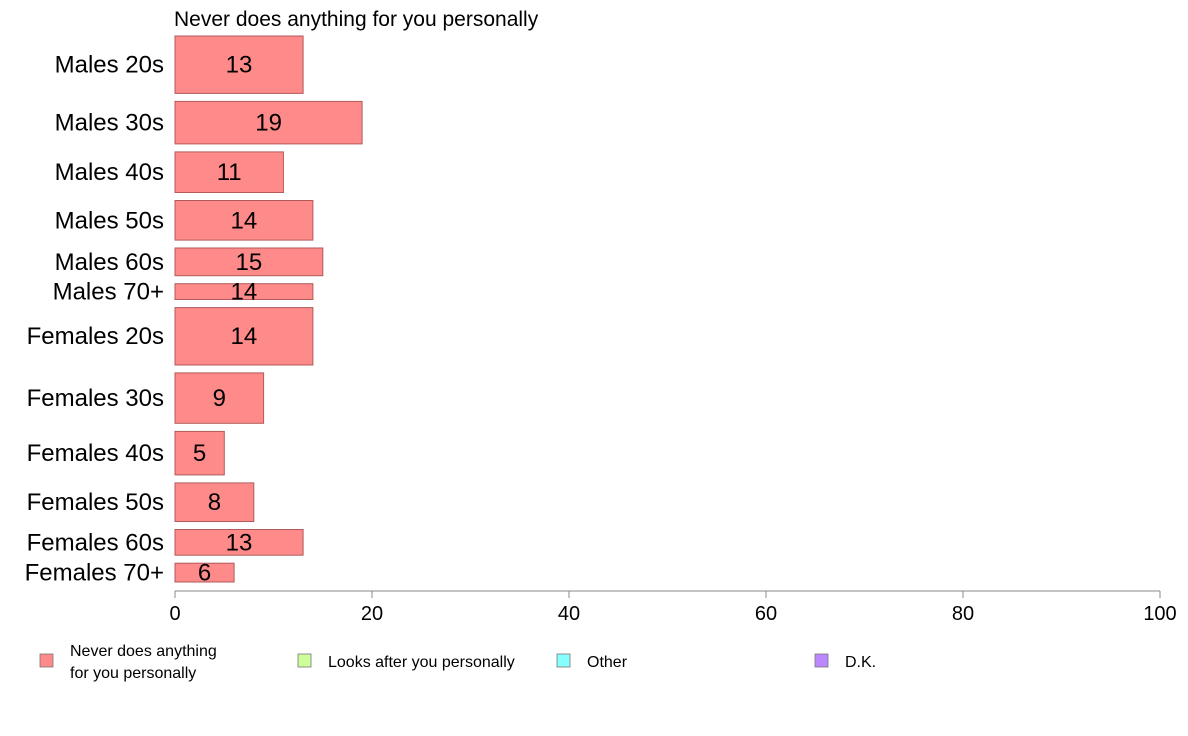 The width and height of the screenshot is (1188, 736). I want to click on bar-males-60s, so click(249, 262).